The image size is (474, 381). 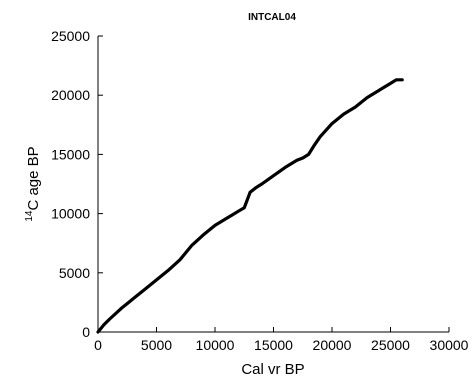 I want to click on x-tick-label: 20000, so click(x=332, y=345).